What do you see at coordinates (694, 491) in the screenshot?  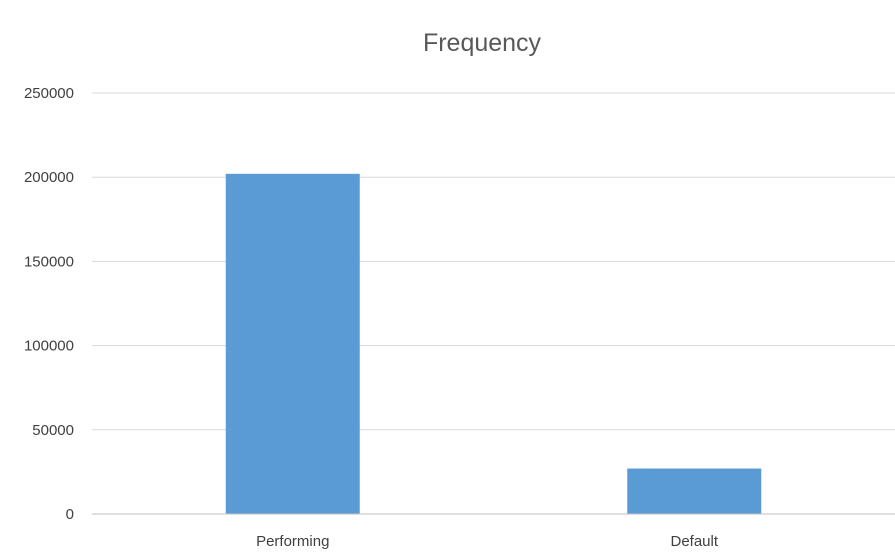 I see `bar-default` at bounding box center [694, 491].